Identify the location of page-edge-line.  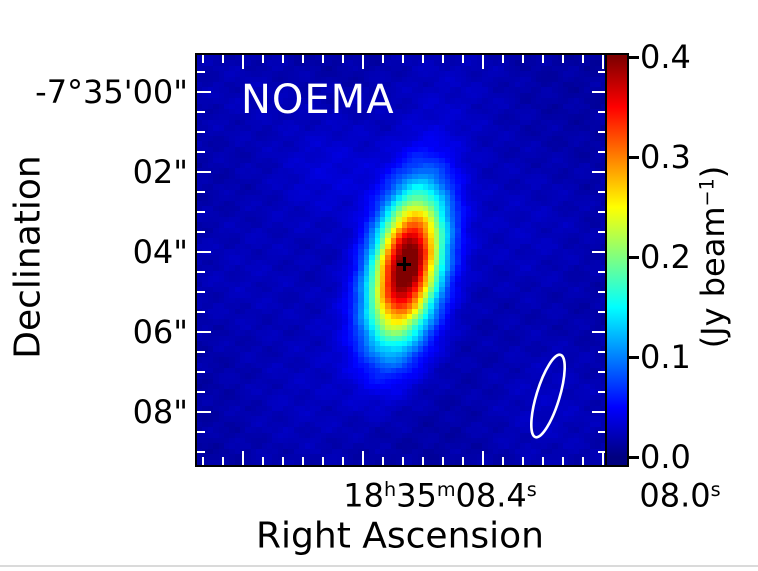
(379, 566).